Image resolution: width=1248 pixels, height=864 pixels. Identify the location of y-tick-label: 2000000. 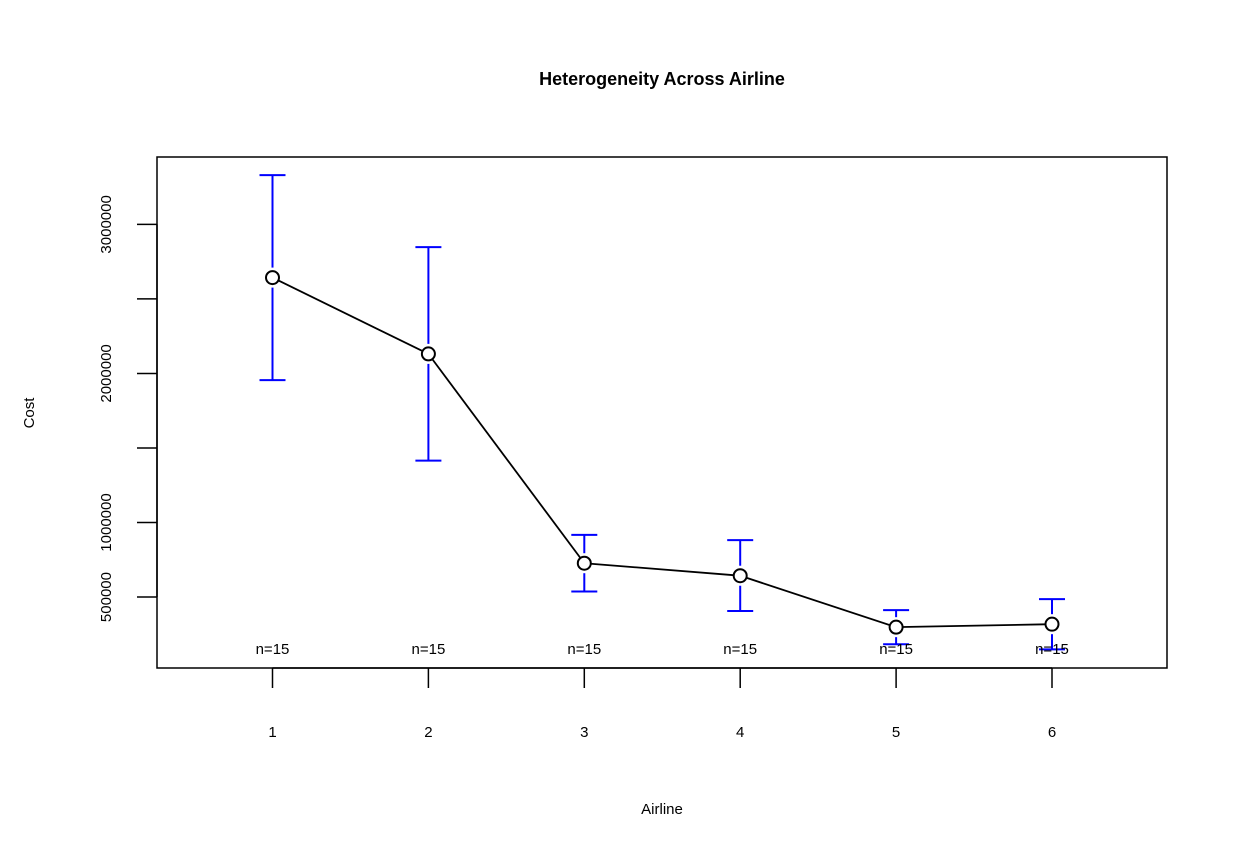
(106, 373).